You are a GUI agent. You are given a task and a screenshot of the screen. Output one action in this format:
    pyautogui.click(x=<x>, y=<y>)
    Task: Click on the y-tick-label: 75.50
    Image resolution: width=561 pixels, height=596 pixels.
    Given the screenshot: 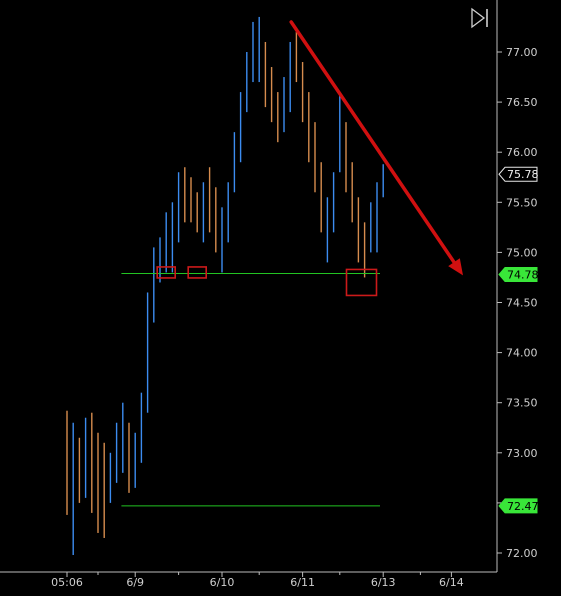 What is the action you would take?
    pyautogui.click(x=522, y=202)
    